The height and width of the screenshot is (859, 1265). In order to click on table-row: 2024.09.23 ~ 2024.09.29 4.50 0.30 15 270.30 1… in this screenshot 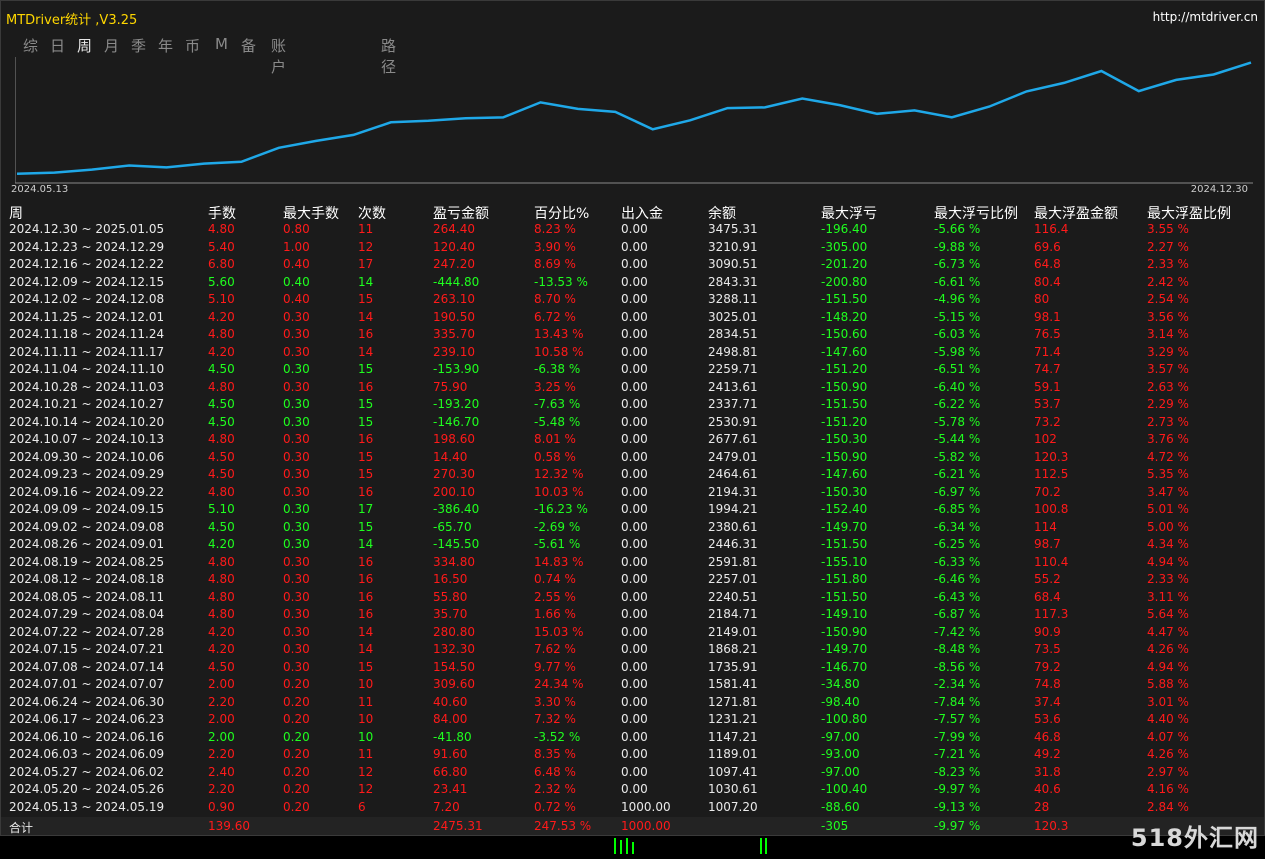, I will do `click(633, 475)`.